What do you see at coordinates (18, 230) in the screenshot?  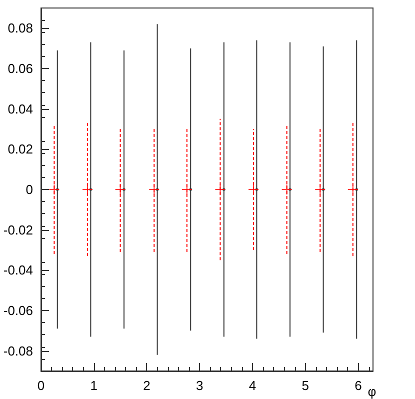 I see `y-tick-label: -0.02` at bounding box center [18, 230].